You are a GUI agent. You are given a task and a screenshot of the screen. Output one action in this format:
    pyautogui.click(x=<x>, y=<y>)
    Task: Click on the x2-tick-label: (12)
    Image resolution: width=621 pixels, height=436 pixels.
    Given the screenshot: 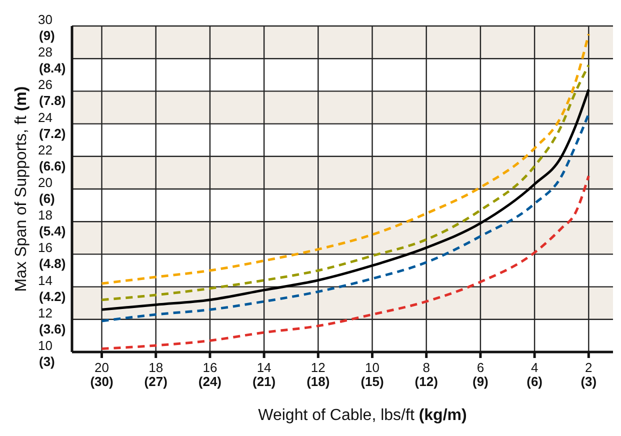 What is the action you would take?
    pyautogui.click(x=426, y=381)
    